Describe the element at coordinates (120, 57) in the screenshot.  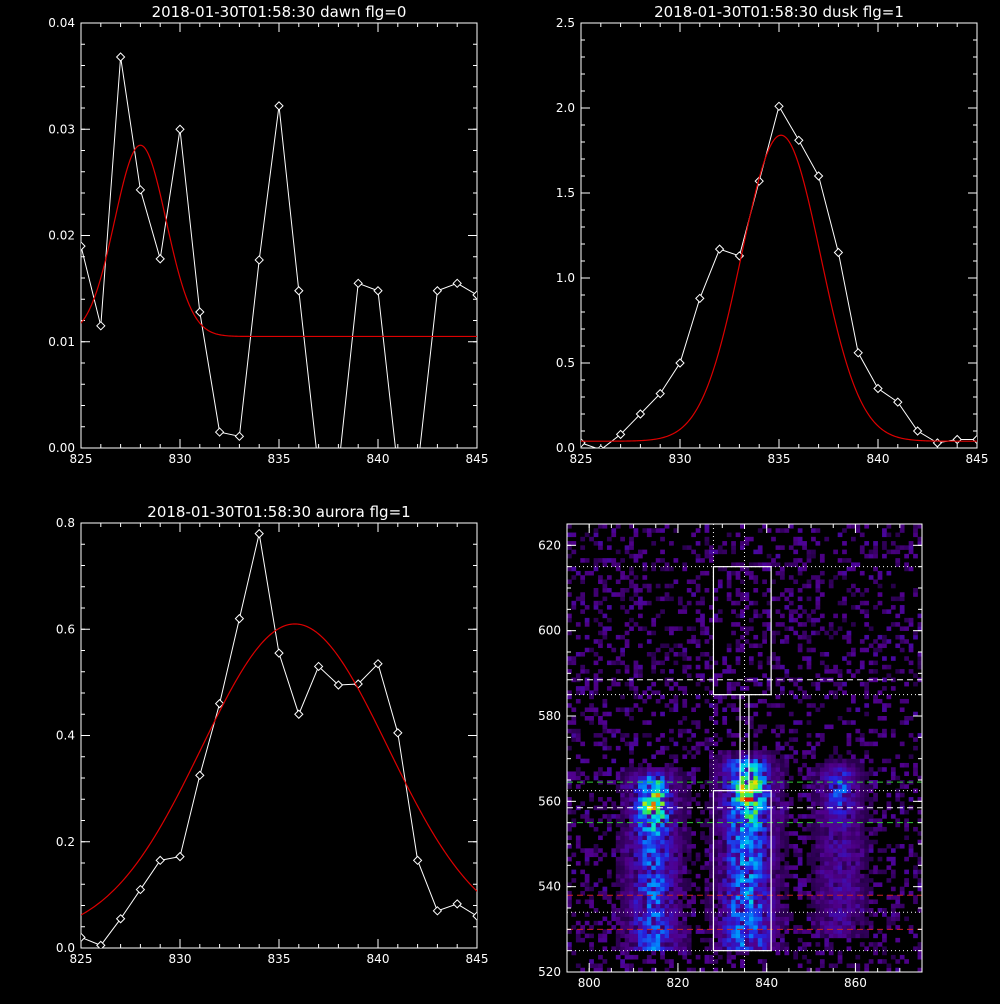
I see `dawn-data-point` at that location.